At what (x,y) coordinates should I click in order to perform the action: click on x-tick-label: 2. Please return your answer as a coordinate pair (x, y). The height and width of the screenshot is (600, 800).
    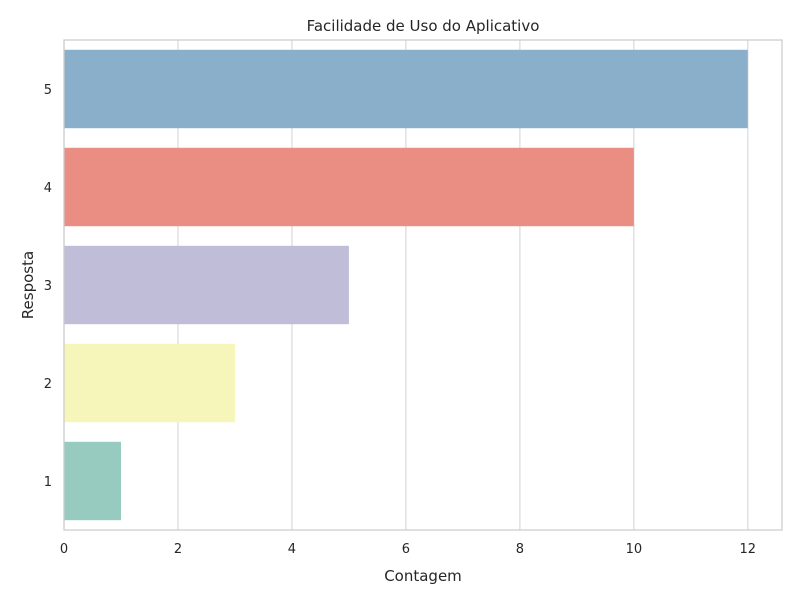
    Looking at the image, I should click on (178, 549).